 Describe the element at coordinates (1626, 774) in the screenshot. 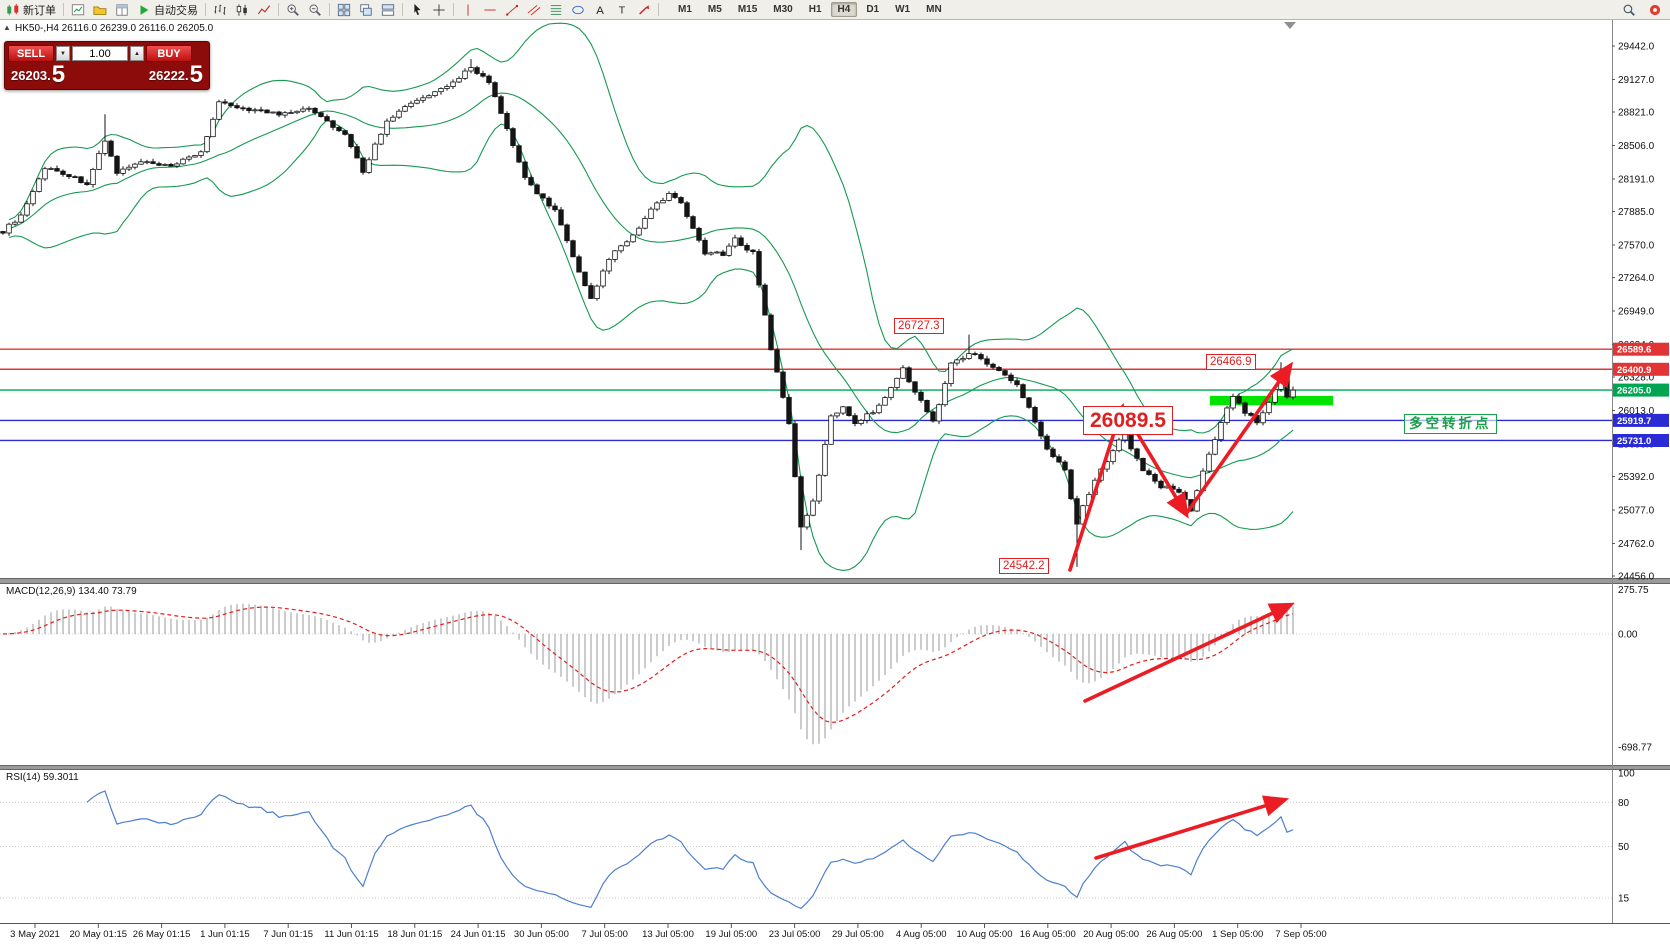

I see `svg-text: 100` at that location.